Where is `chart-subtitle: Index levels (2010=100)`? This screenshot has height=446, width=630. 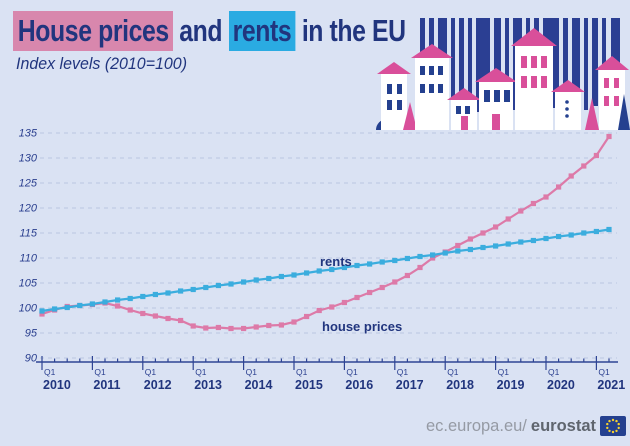
chart-subtitle: Index levels (2010=100) is located at coordinates (102, 63).